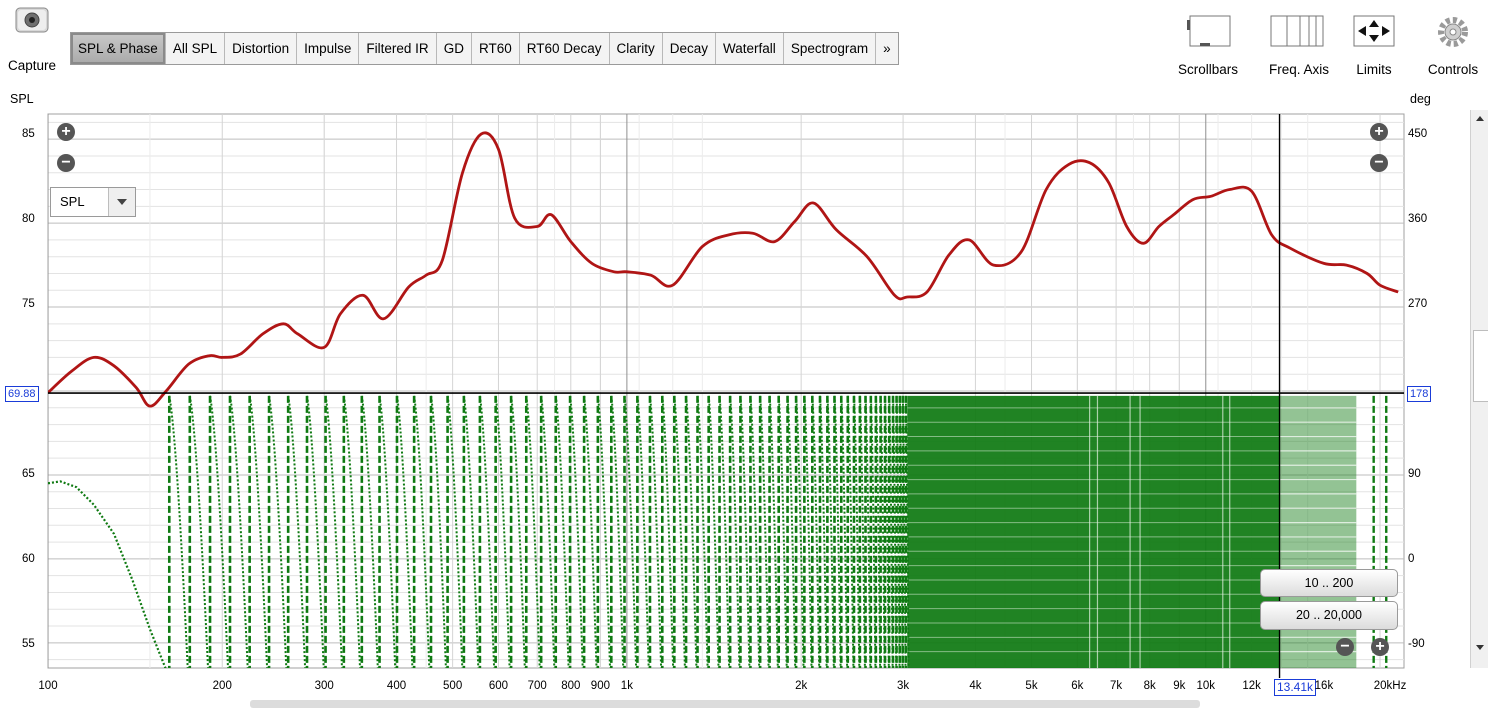  I want to click on zoom-in-y-right-button: +, so click(1379, 132).